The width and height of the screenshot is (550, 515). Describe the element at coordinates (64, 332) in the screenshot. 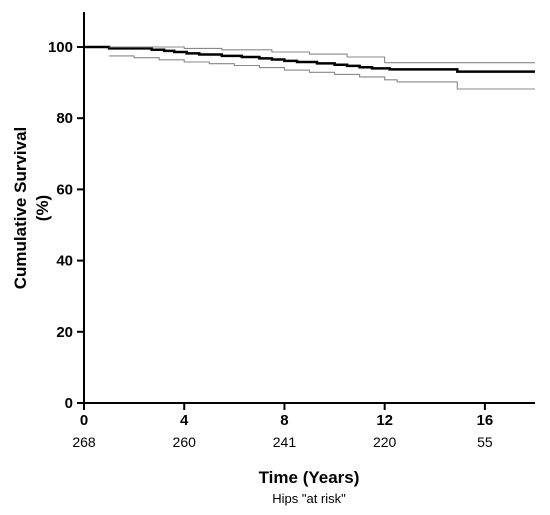

I see `y-tick-label-20: 20` at that location.